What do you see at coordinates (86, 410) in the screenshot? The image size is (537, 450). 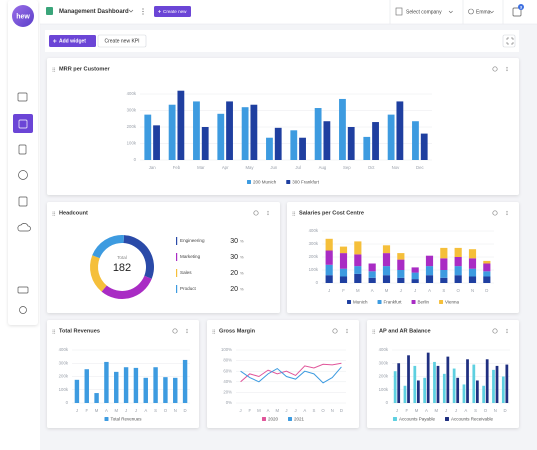 I see `x-tick-label: F` at bounding box center [86, 410].